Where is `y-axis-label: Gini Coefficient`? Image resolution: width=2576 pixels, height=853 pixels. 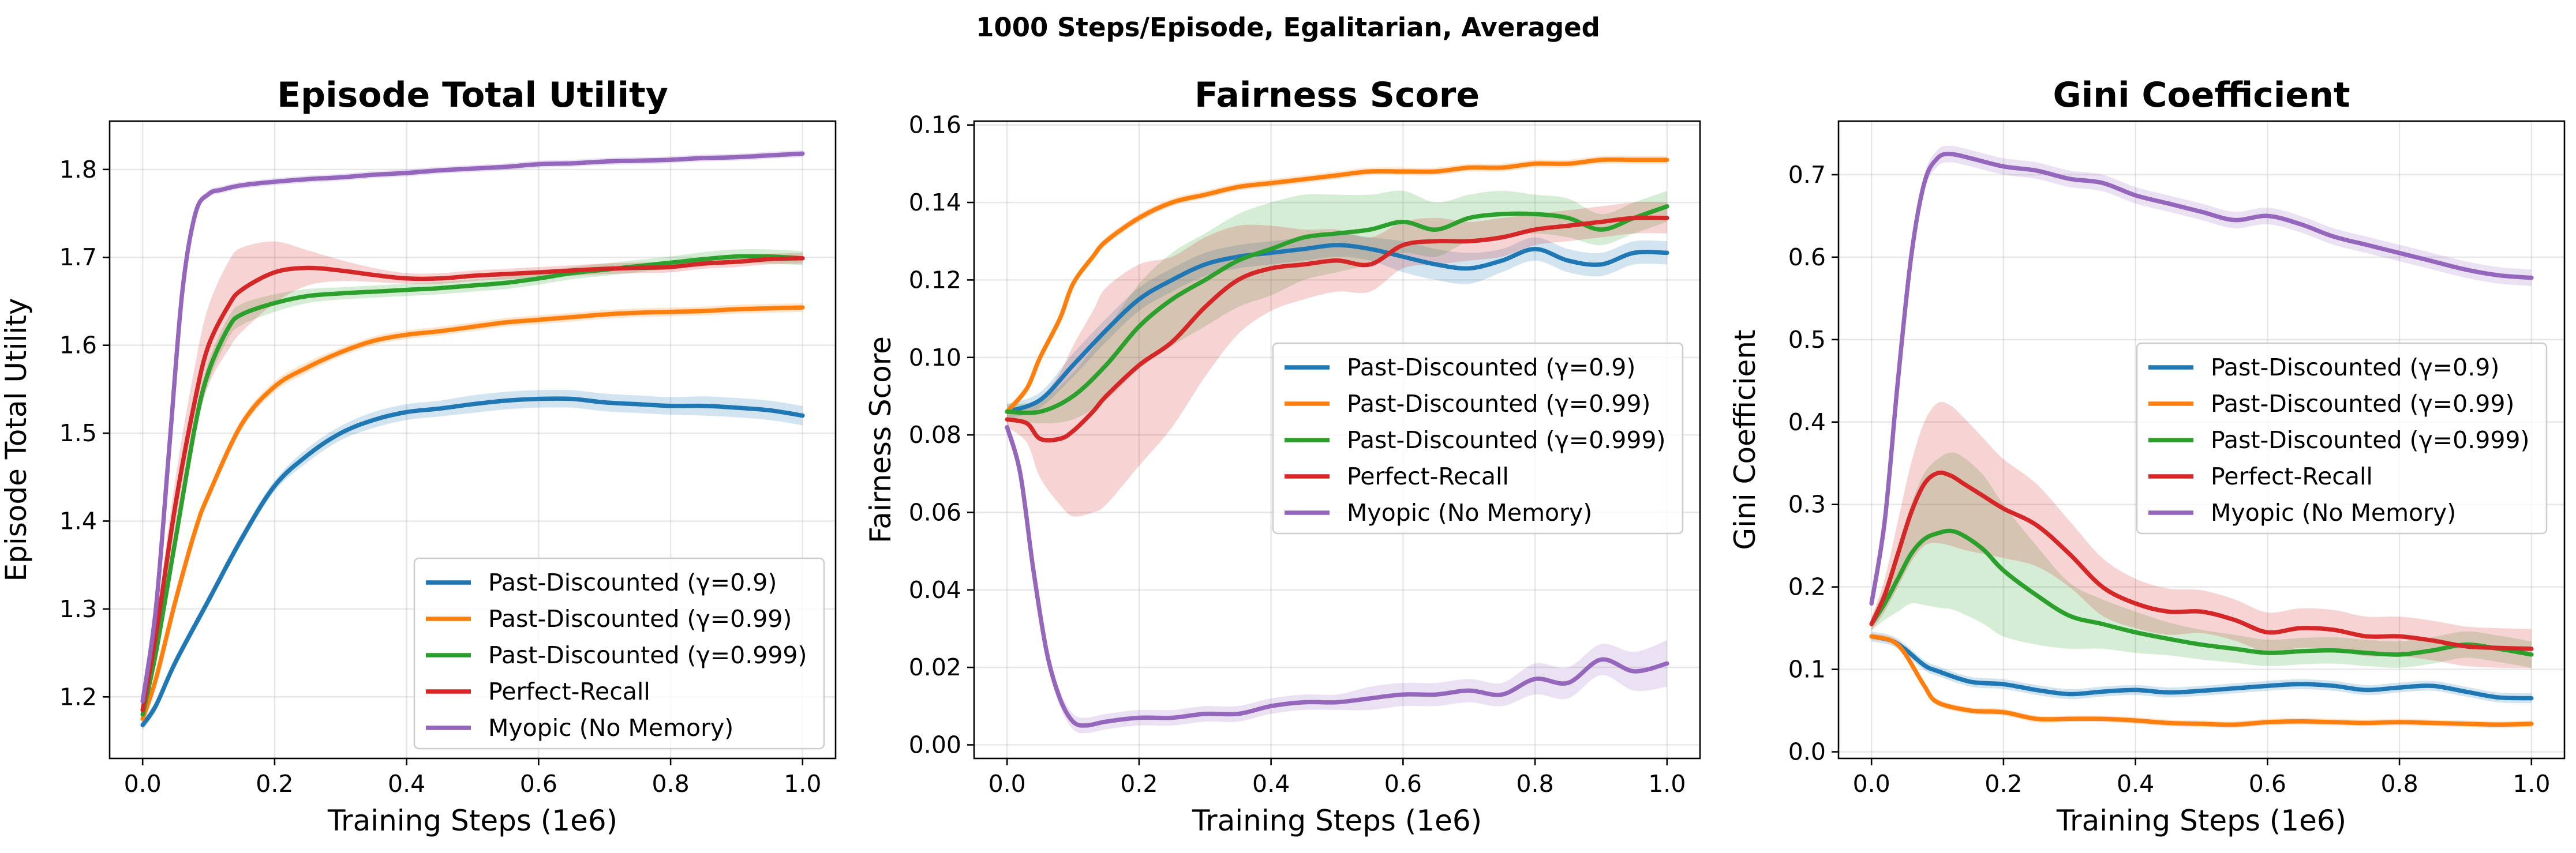
y-axis-label: Gini Coefficient is located at coordinates (1745, 439).